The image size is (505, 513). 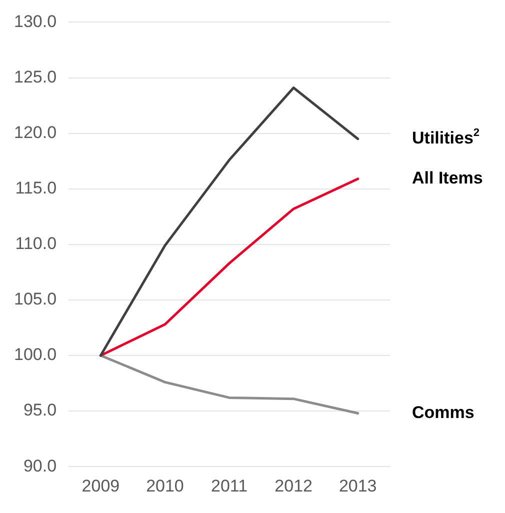 What do you see at coordinates (40, 410) in the screenshot?
I see `y-tick-label: 95.0` at bounding box center [40, 410].